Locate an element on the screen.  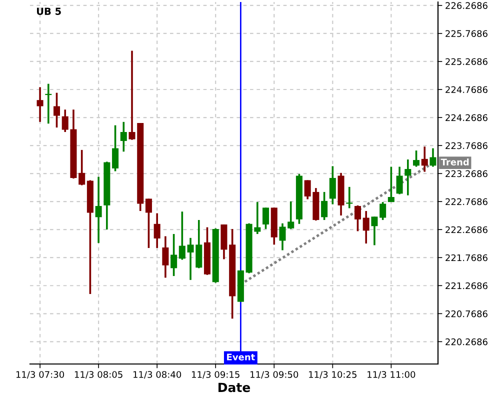
y-tick-label: 223.2686 is located at coordinates (467, 174).